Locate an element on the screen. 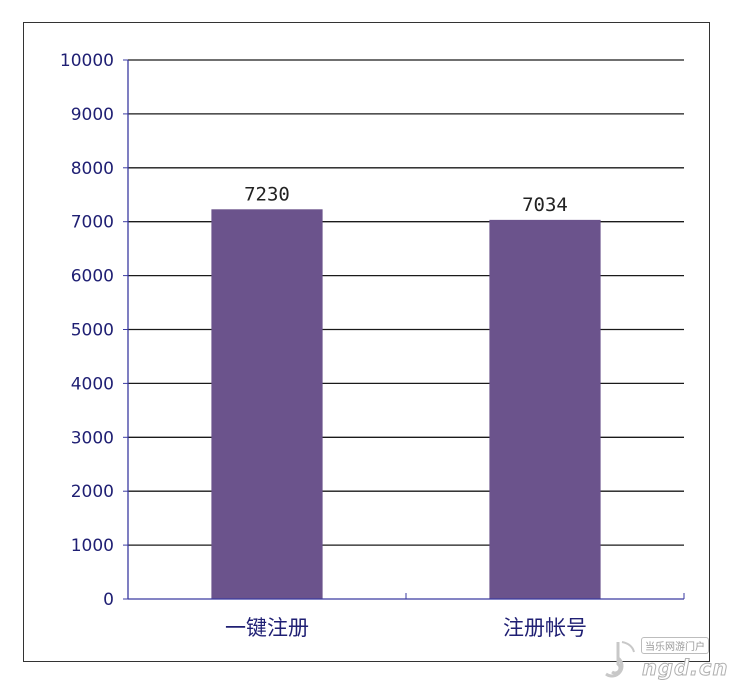 The image size is (736, 690). watermark: 当乐网游门户 ngd.cn is located at coordinates (663, 660).